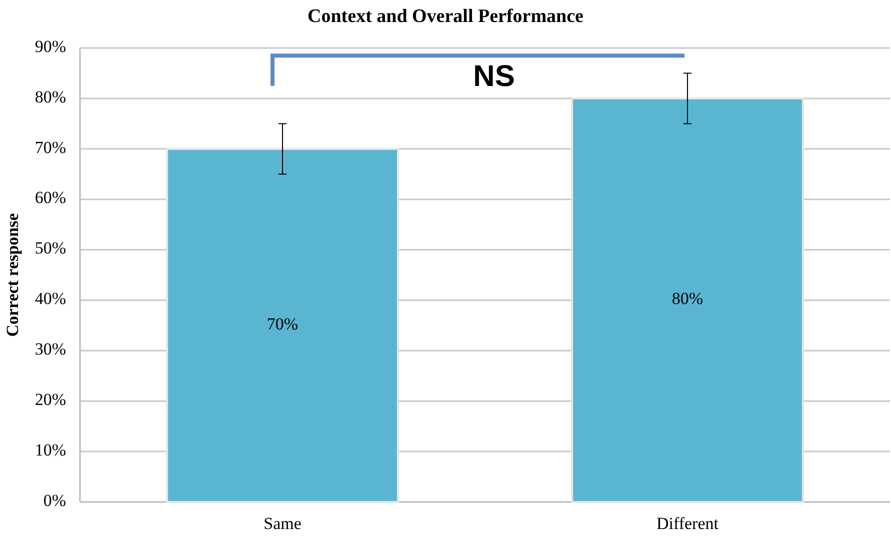  Describe the element at coordinates (50, 198) in the screenshot. I see `y-tick-label: 60%` at that location.